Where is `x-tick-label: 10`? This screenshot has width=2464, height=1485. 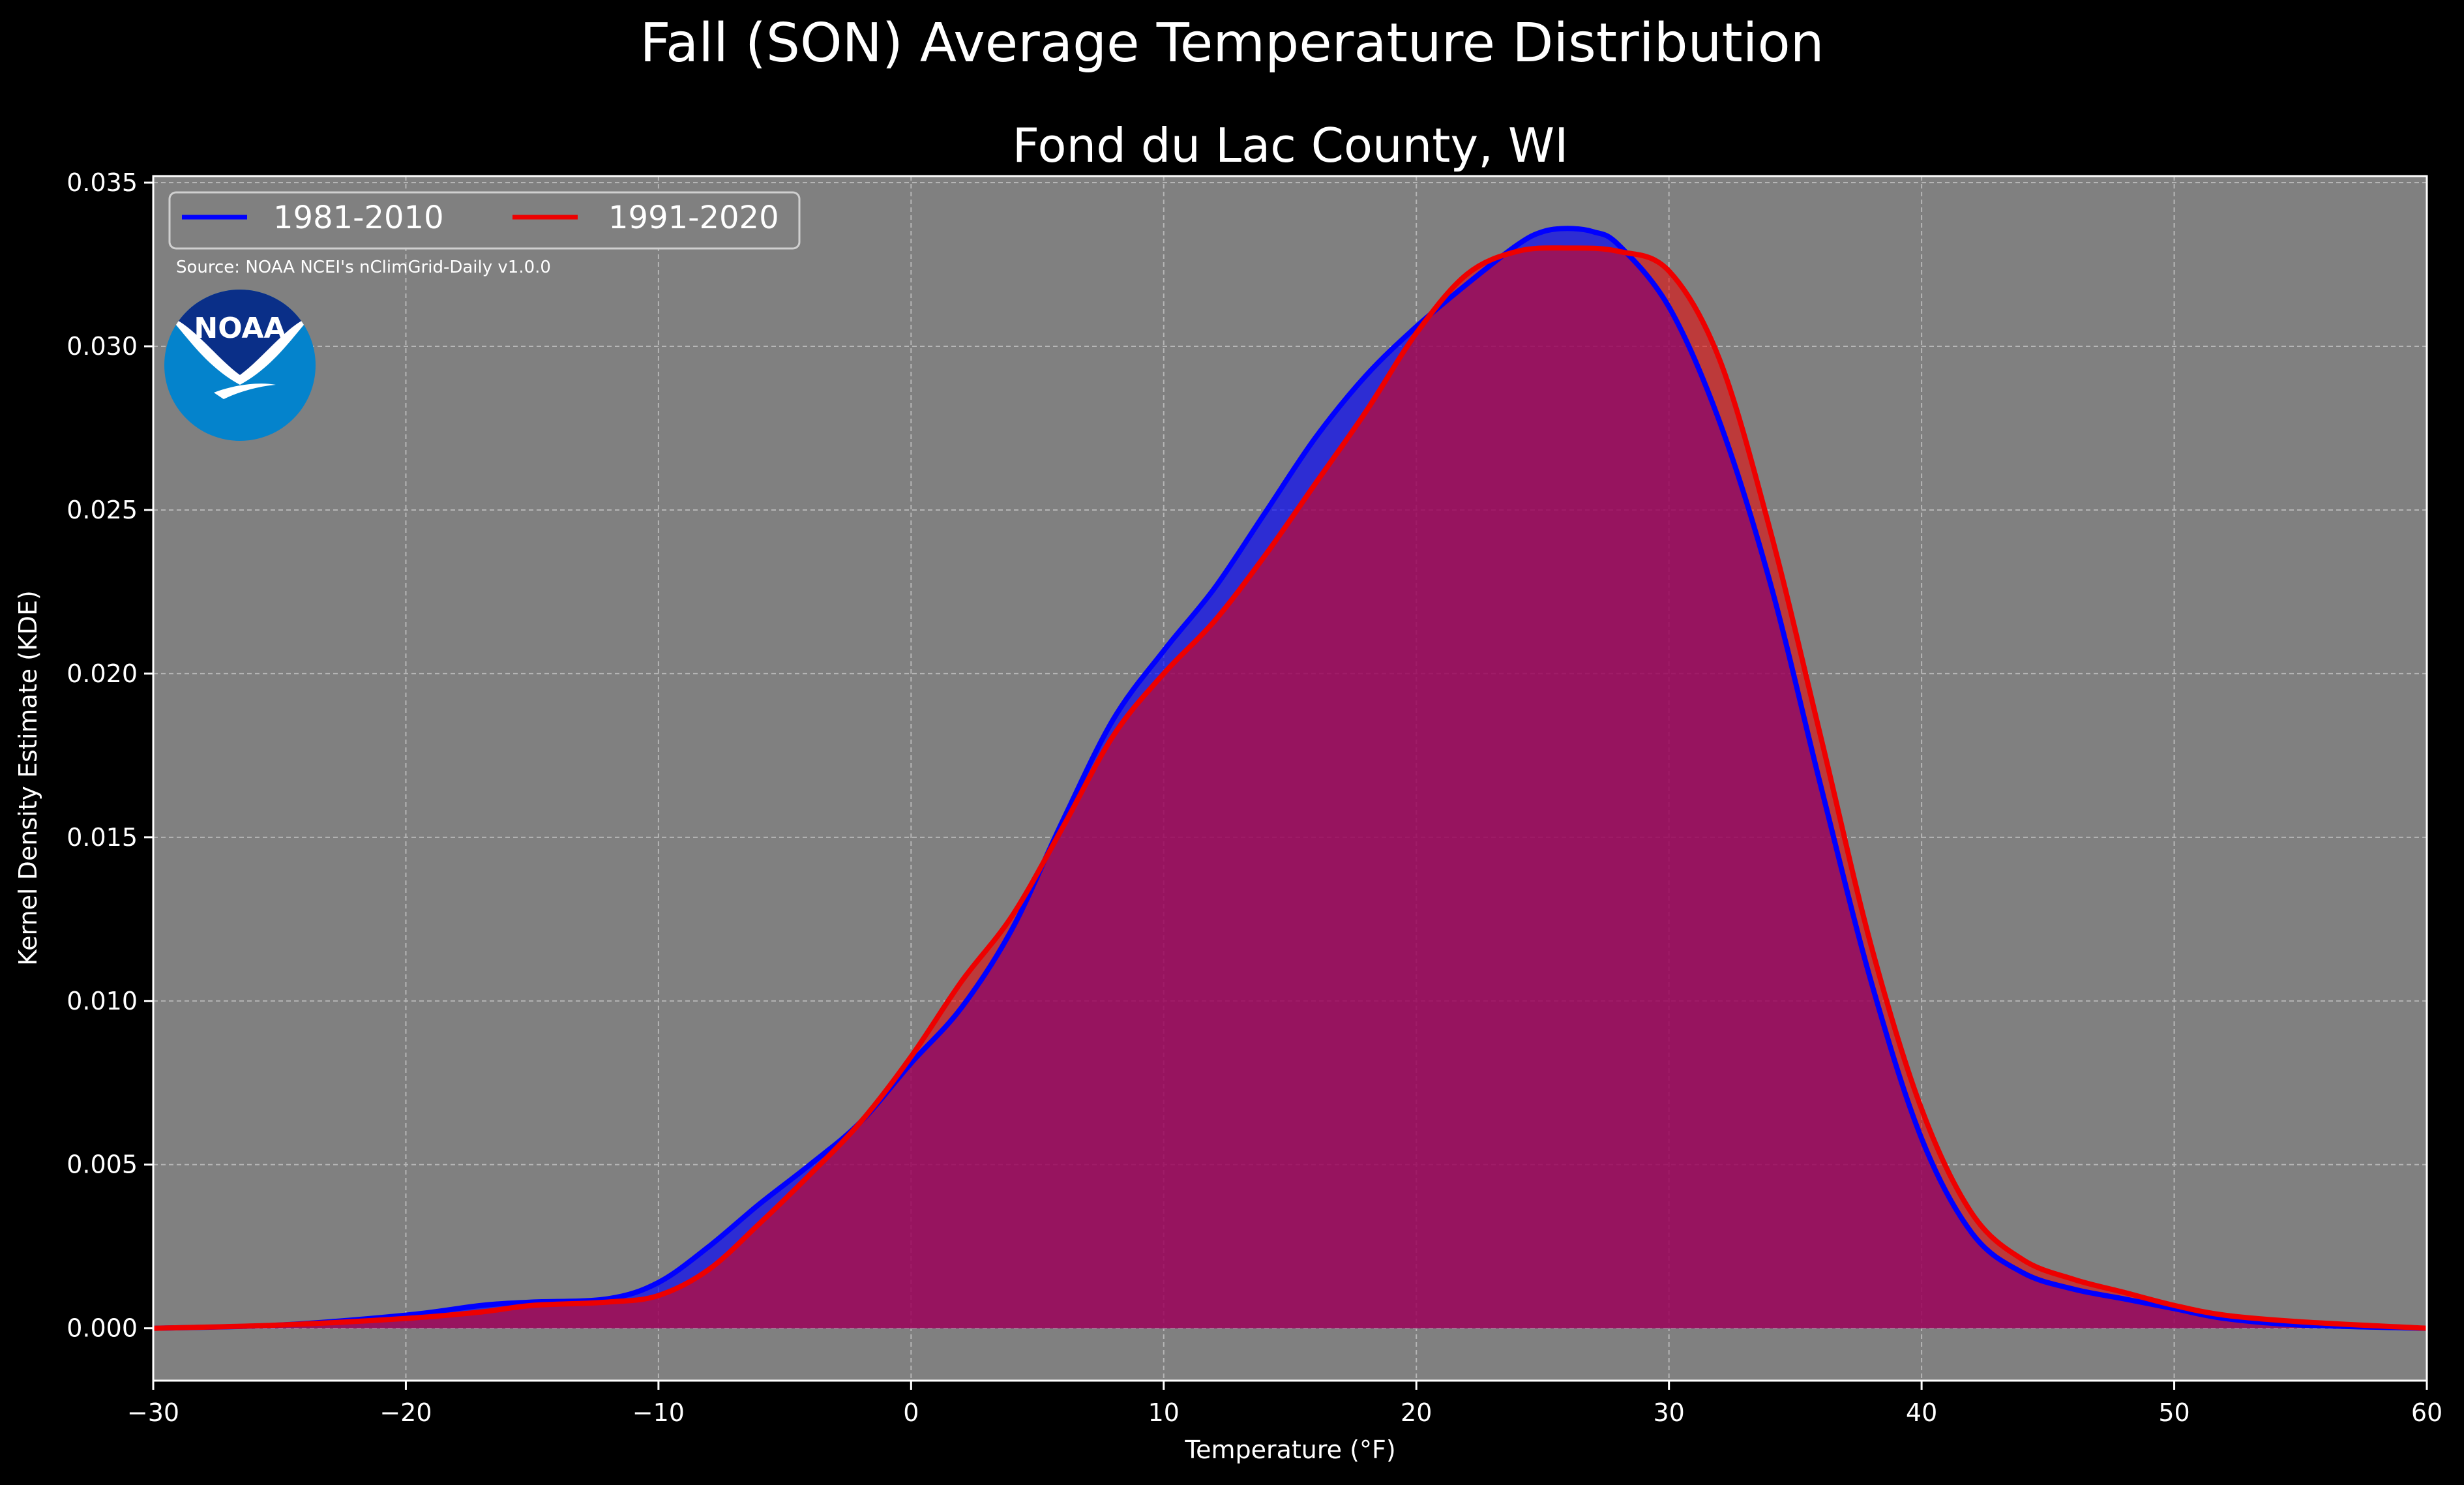 x-tick-label: 10 is located at coordinates (1164, 1413).